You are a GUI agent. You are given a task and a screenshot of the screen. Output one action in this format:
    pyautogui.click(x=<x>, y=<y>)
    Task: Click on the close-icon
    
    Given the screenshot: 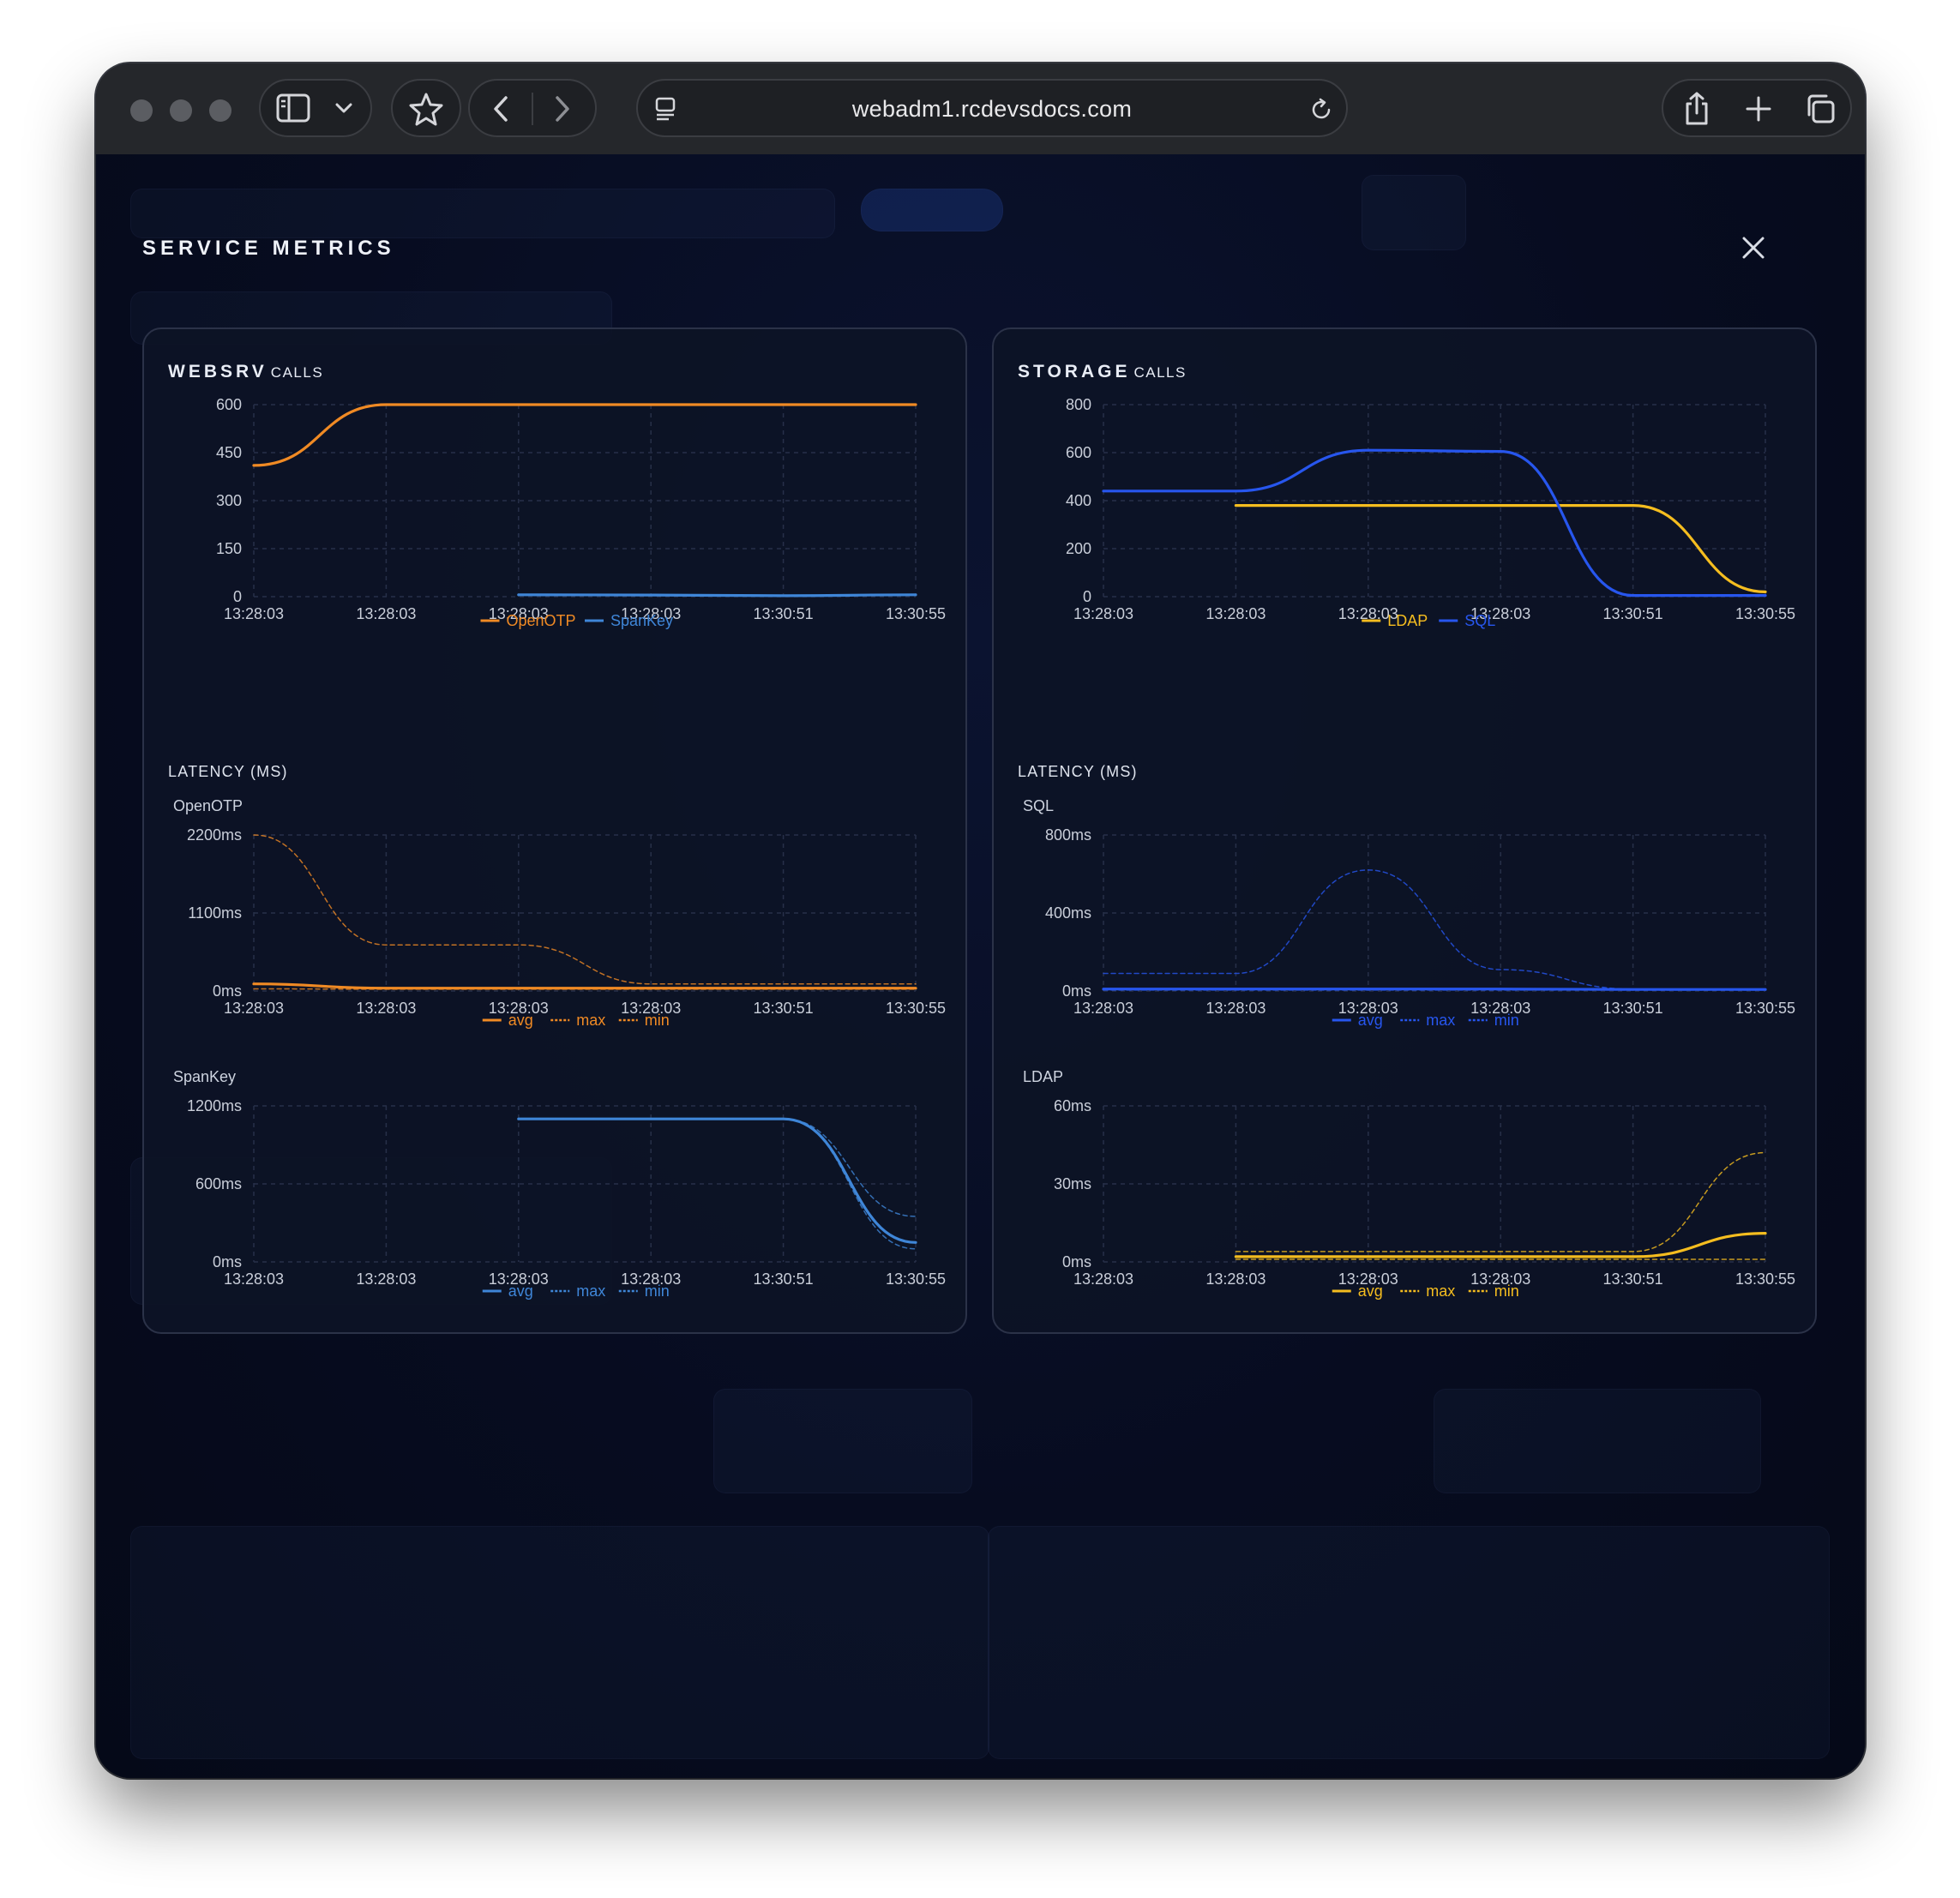 What is the action you would take?
    pyautogui.click(x=1754, y=248)
    